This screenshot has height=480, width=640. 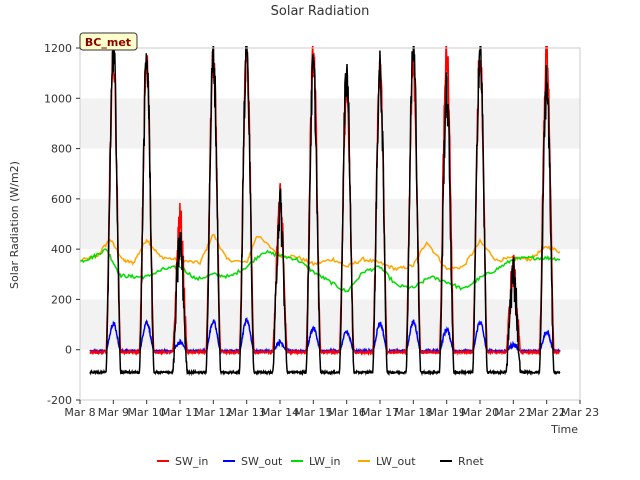 What do you see at coordinates (61, 149) in the screenshot?
I see `y-tick-label: 800` at bounding box center [61, 149].